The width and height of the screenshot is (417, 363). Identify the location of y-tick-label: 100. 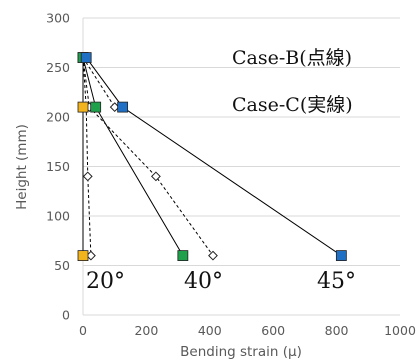
(58, 216).